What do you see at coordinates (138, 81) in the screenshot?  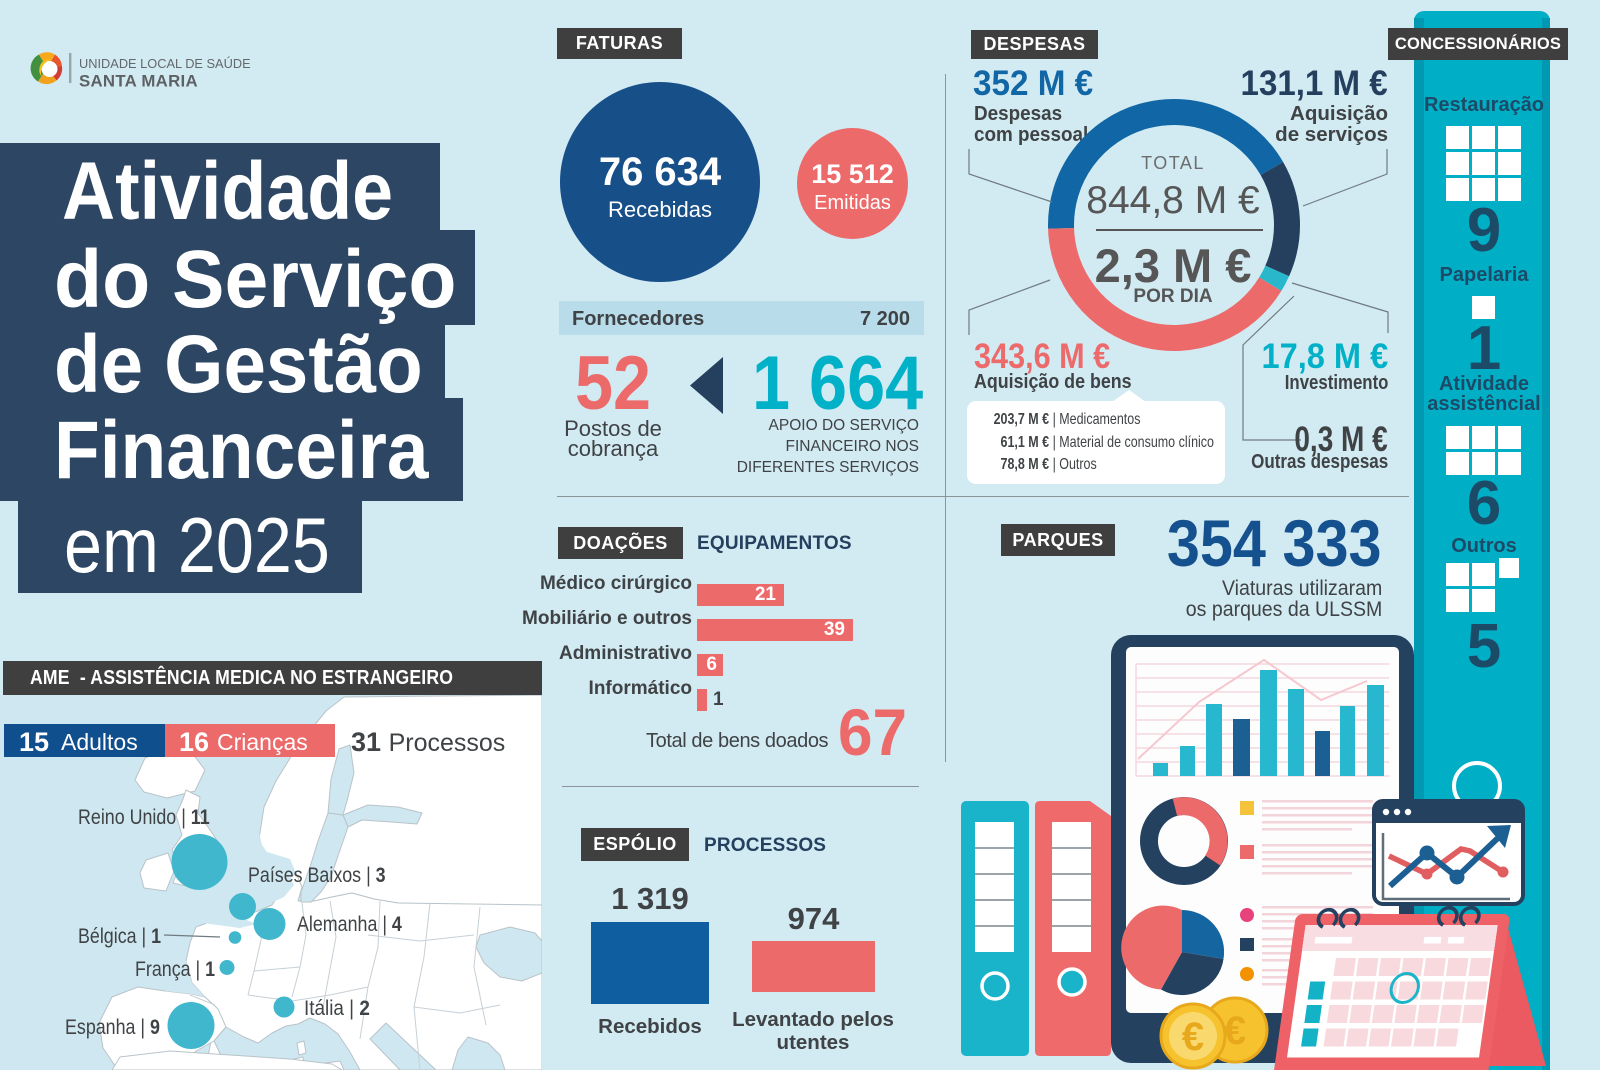 I see `svg-text: SANTA MARIA` at bounding box center [138, 81].